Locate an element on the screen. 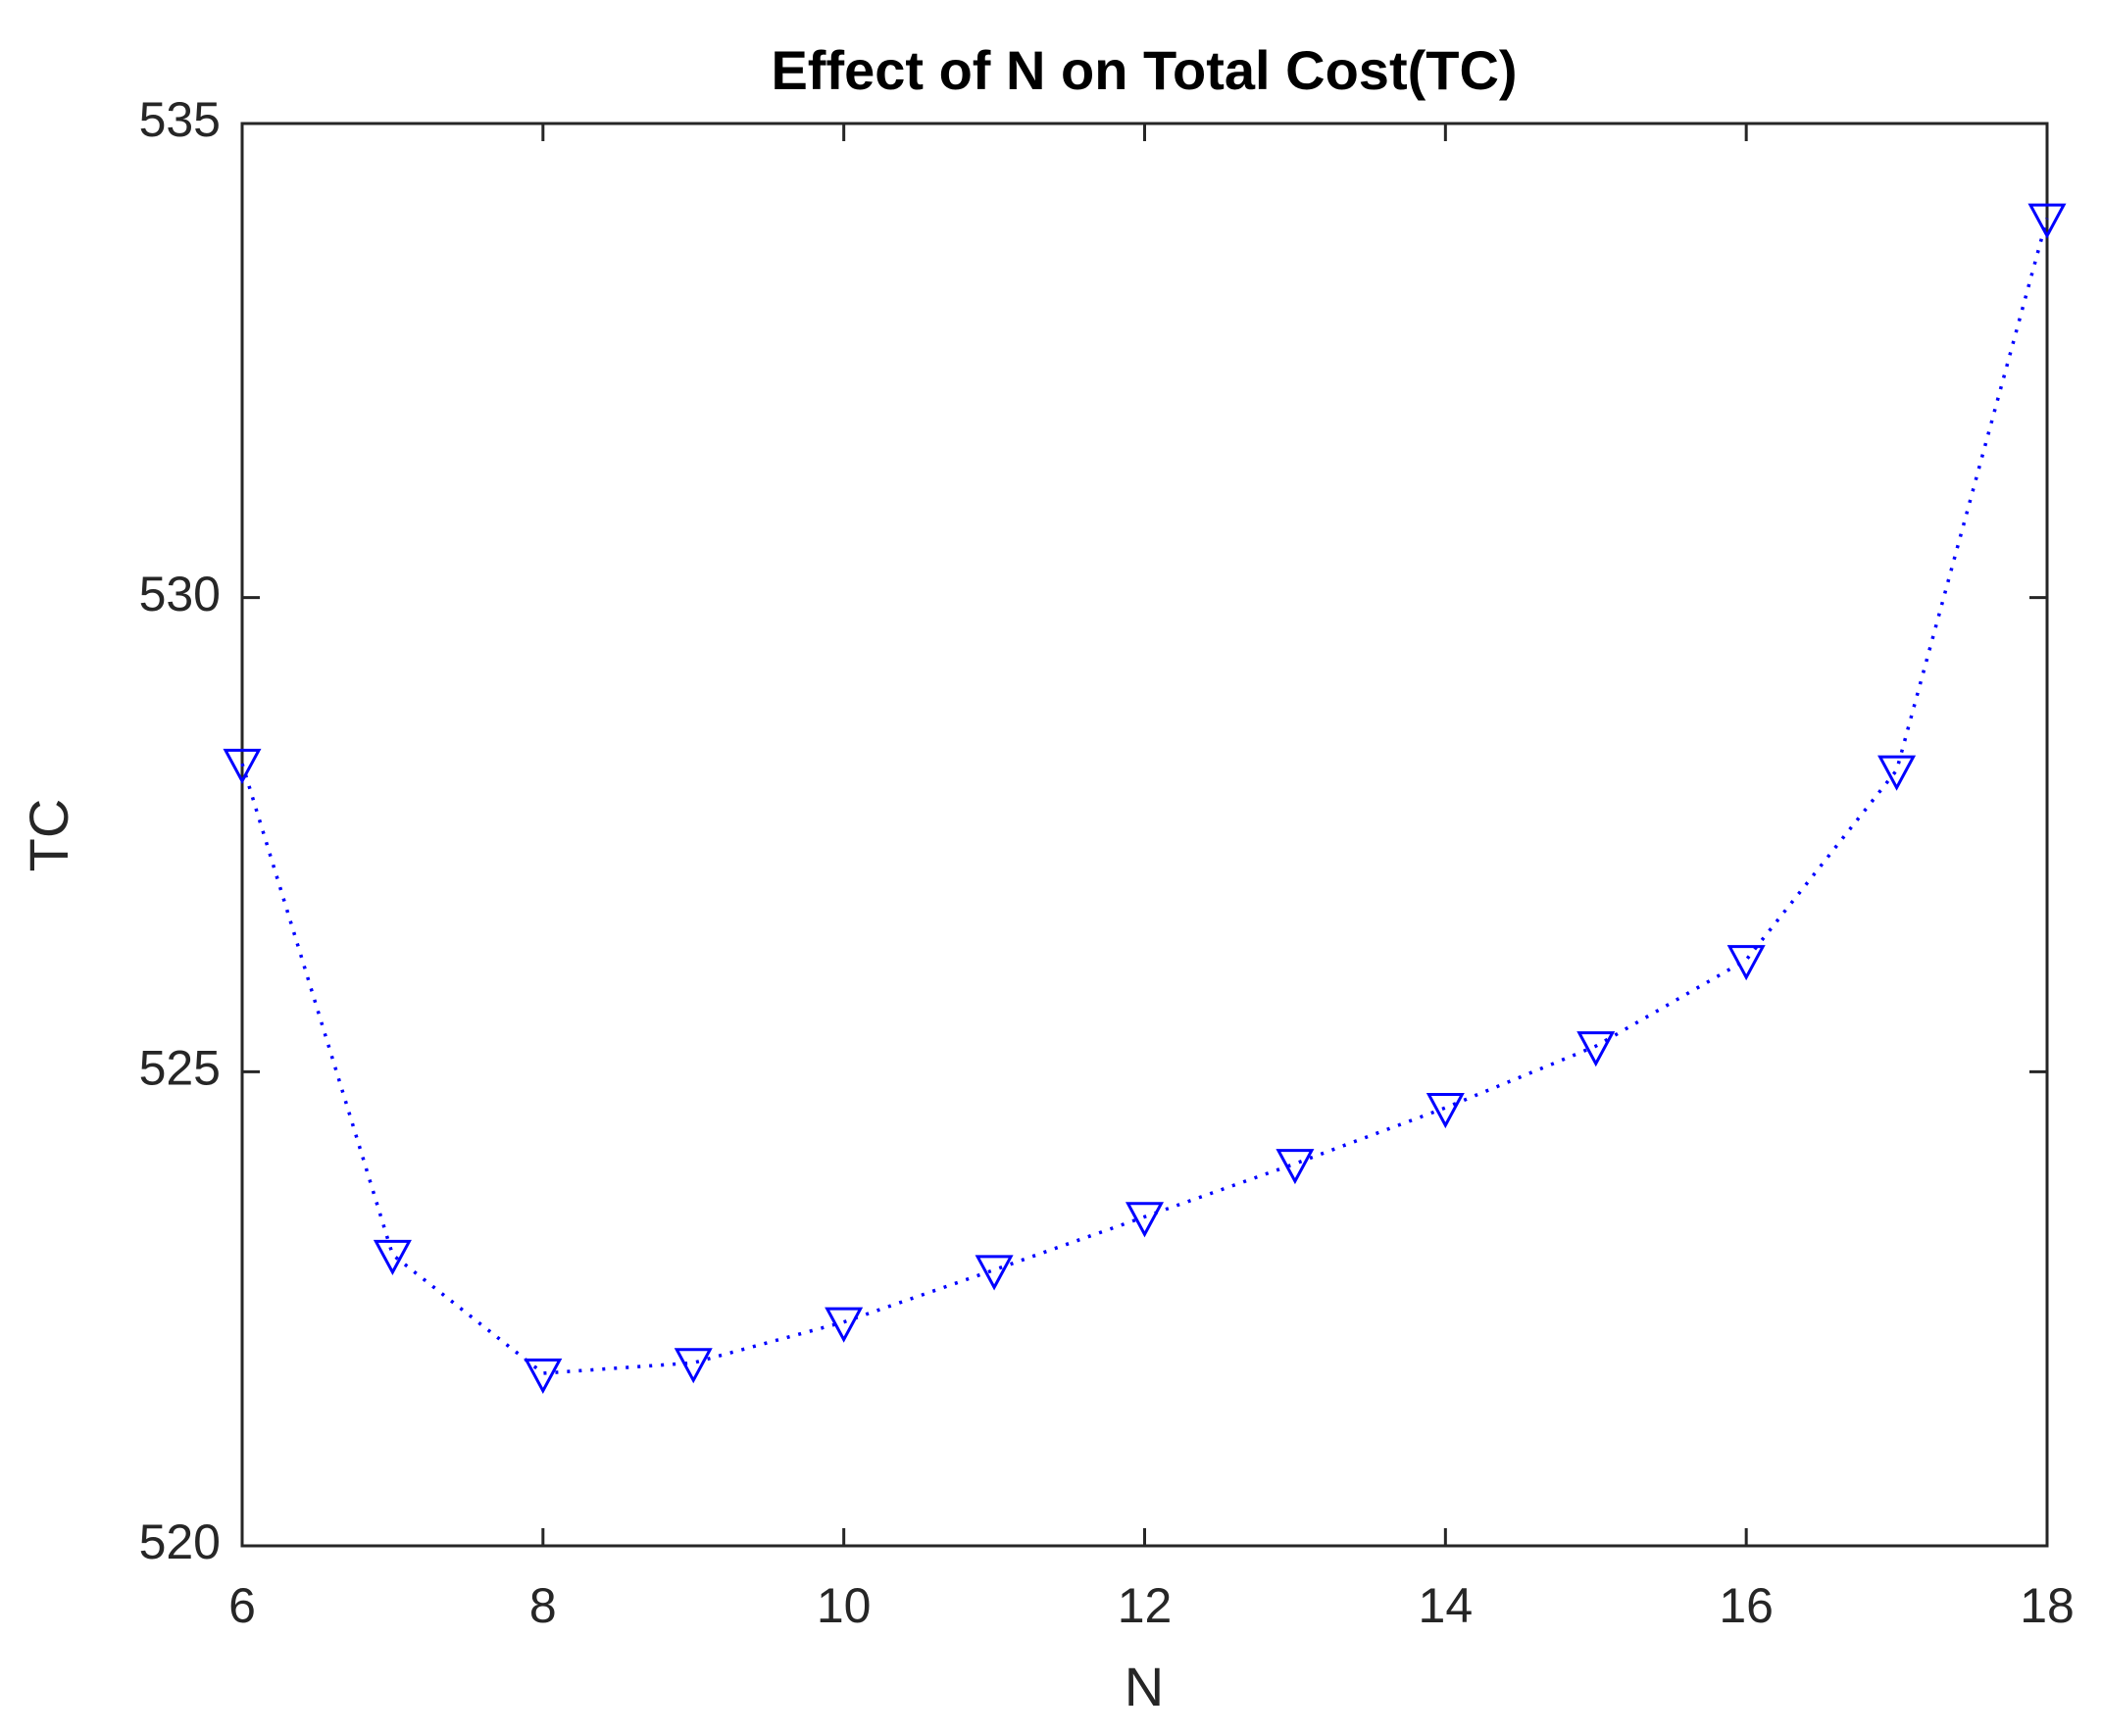 This screenshot has height=1736, width=2101. x-tick-label: 8 is located at coordinates (543, 1606).